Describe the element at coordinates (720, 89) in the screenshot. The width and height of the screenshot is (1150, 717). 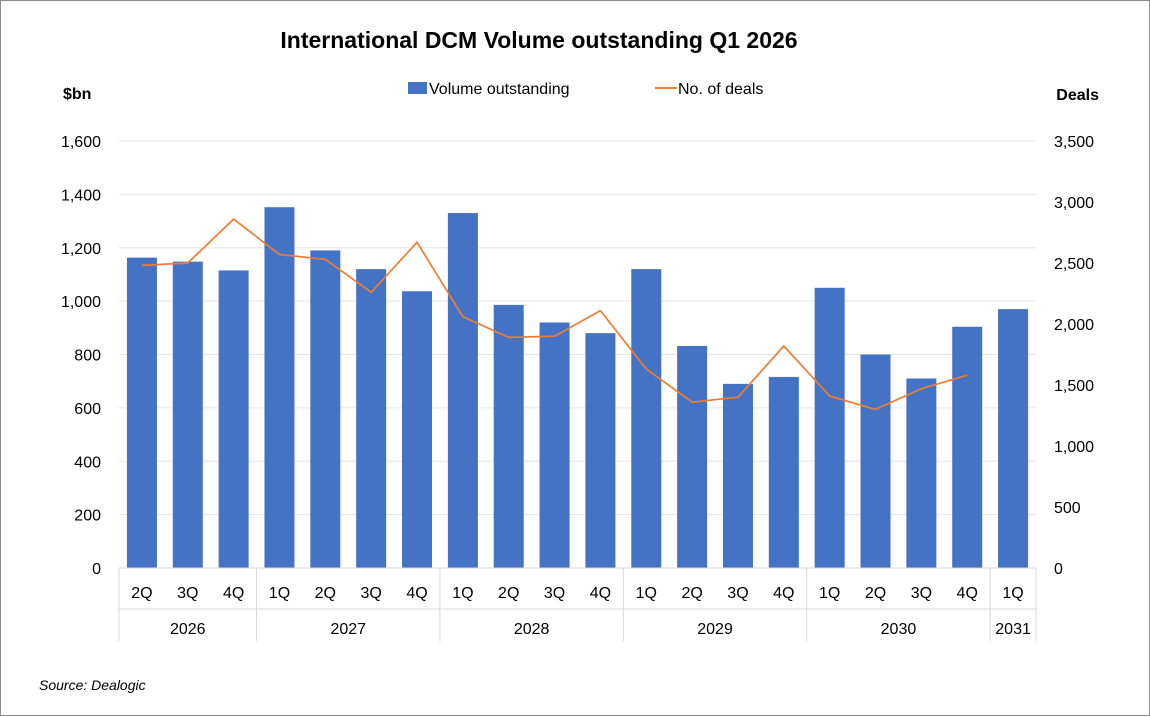
I see `legend-deals-label: No. of deals` at that location.